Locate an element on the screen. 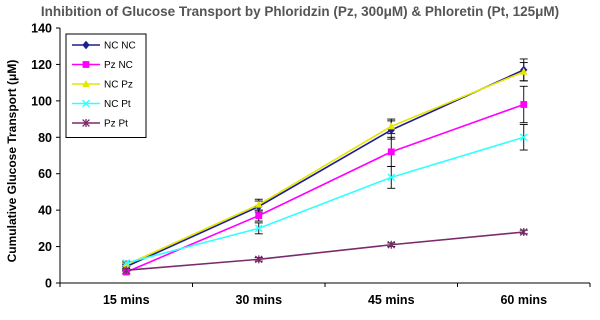 The image size is (600, 320). y-axis-label: Cumulative Glucose Transport (μM) is located at coordinates (12, 161).